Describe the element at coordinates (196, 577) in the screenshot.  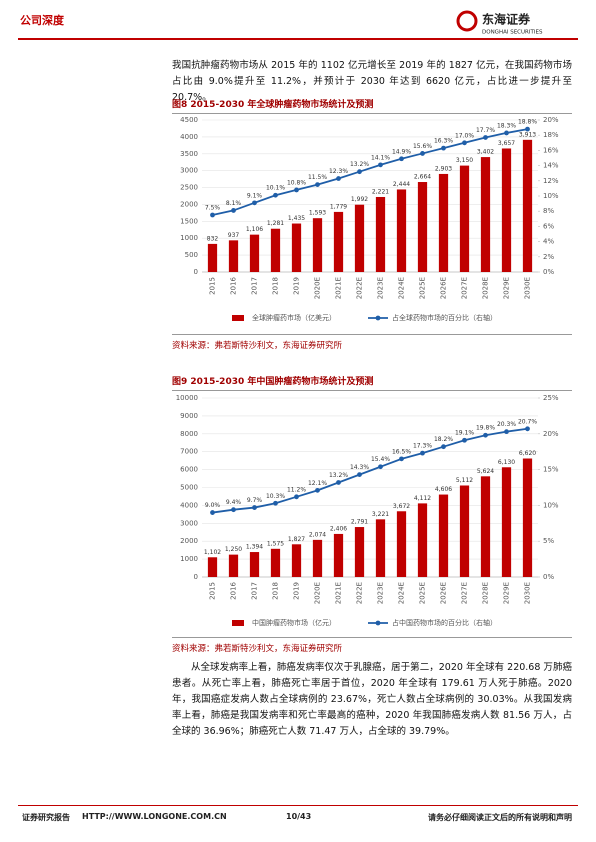
I see `y-tick-label: 0` at that location.